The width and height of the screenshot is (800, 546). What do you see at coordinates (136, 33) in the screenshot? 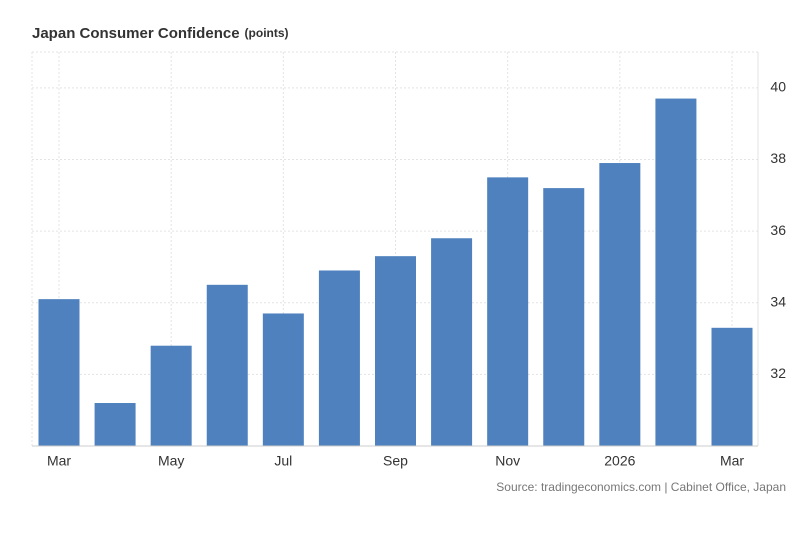
I see `title-text: Japan Consumer Confidence` at bounding box center [136, 33].